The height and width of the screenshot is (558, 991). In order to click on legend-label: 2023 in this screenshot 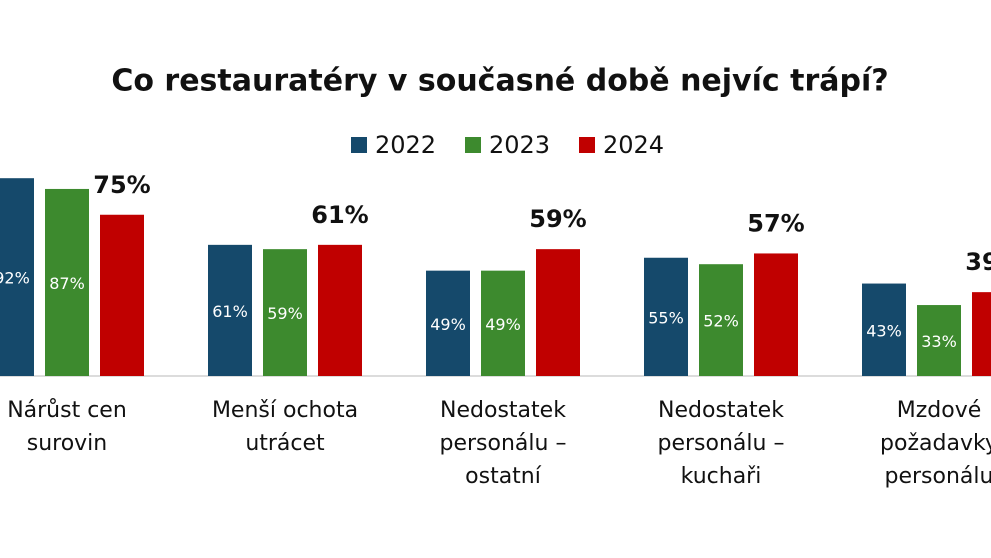, I will do `click(519, 145)`.